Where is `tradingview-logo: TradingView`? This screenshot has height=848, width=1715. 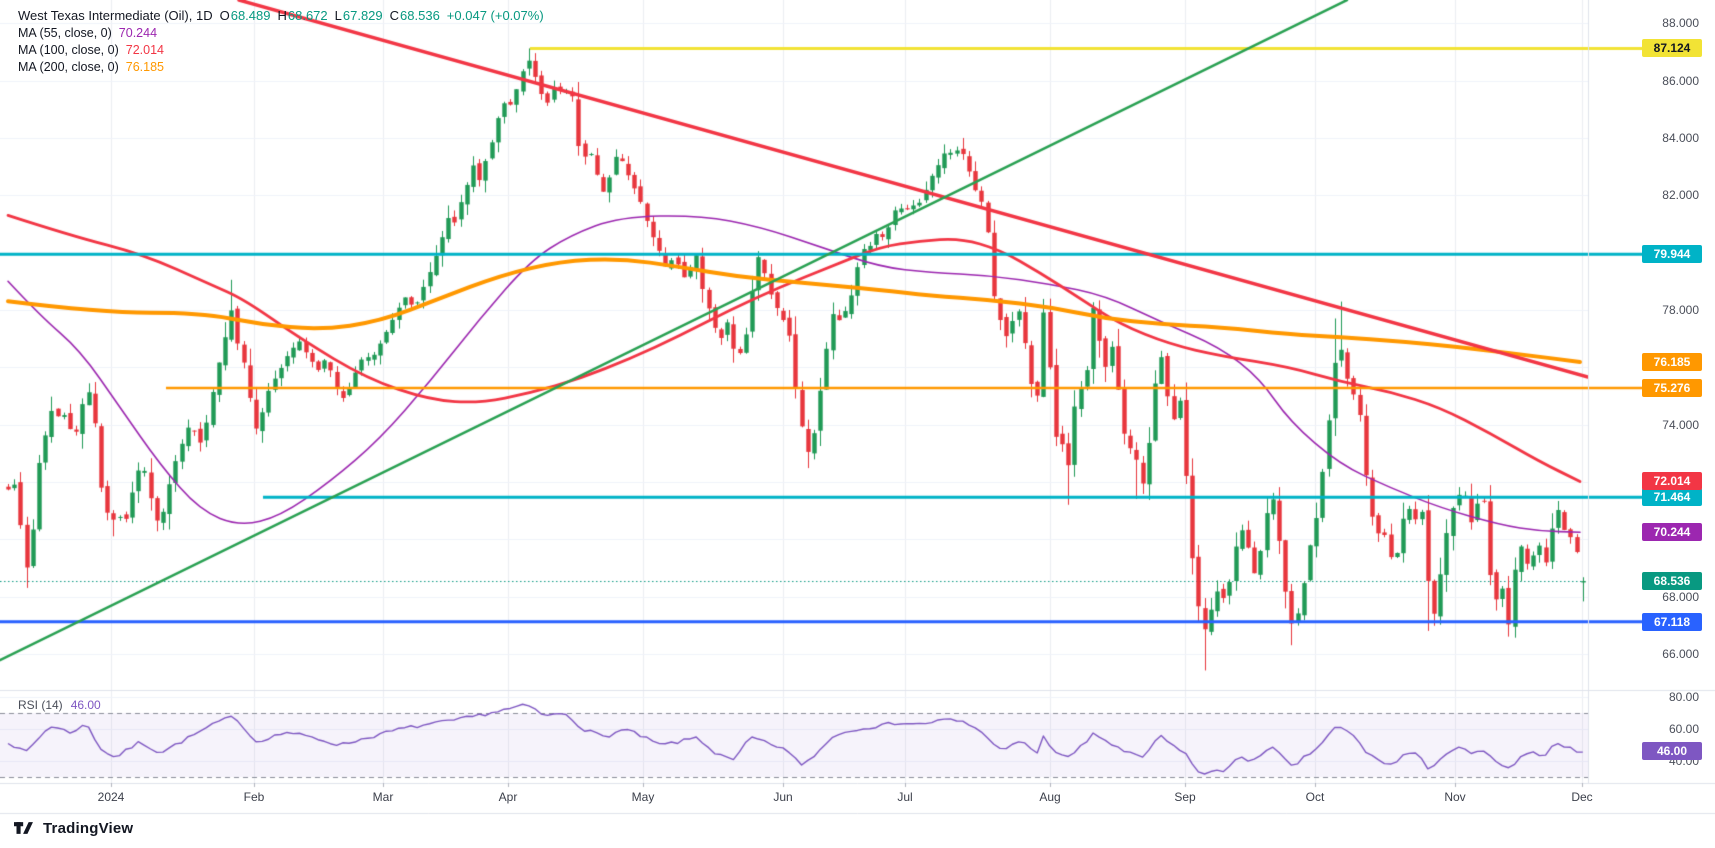
tradingview-logo: TradingView is located at coordinates (73, 828).